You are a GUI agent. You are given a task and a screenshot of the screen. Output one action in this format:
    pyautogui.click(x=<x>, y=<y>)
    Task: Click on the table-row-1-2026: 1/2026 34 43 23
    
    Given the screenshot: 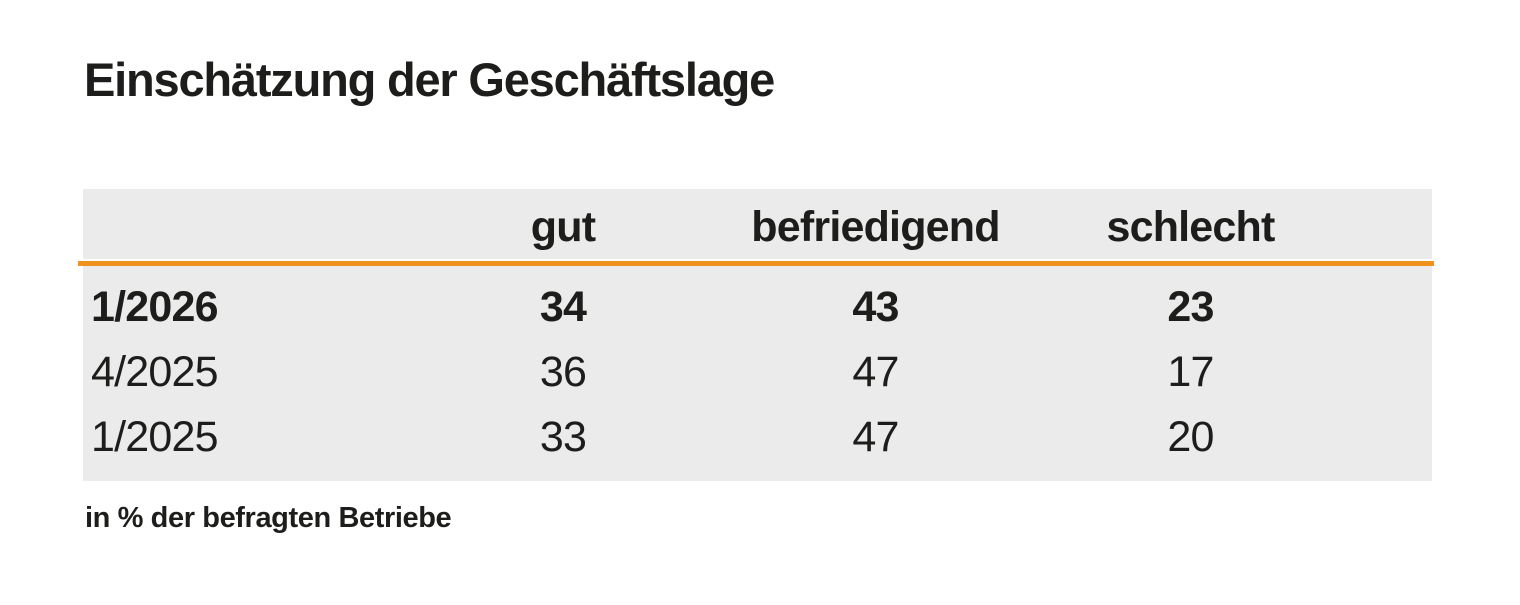 What is the action you would take?
    pyautogui.click(x=757, y=307)
    